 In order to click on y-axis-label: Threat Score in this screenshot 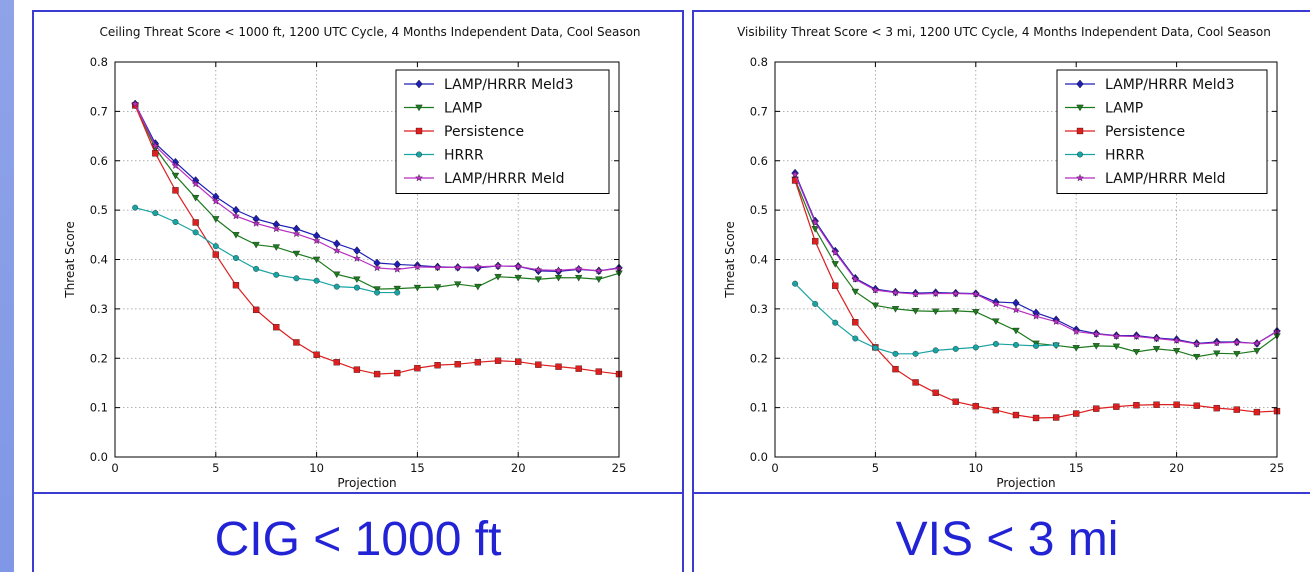, I will do `click(70, 259)`.